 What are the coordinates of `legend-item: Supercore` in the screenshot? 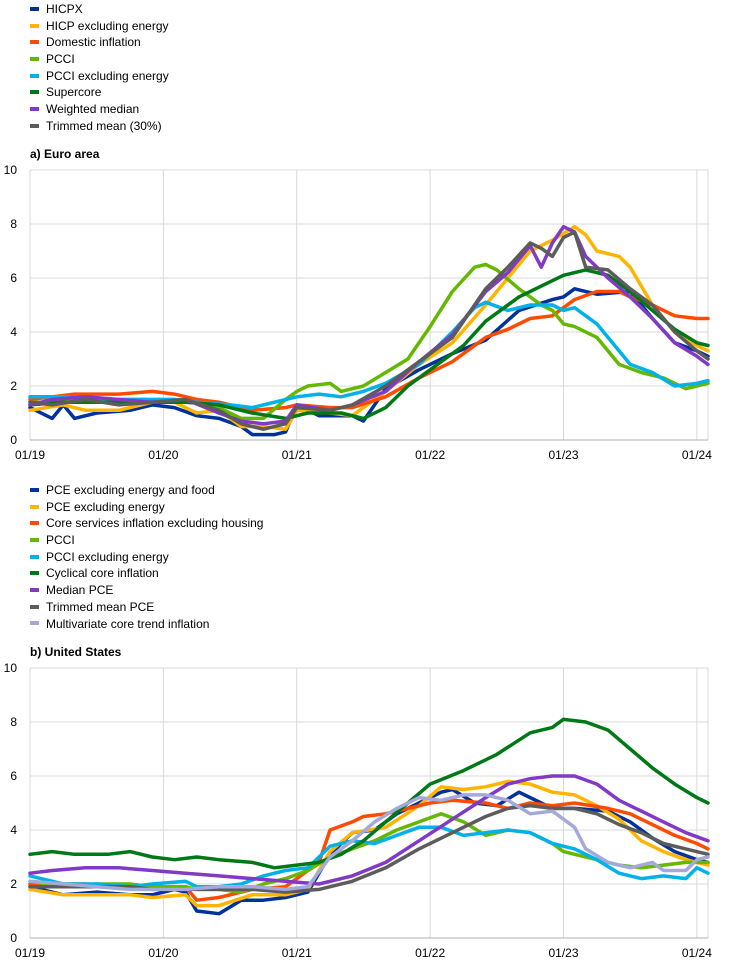 It's located at (99, 92).